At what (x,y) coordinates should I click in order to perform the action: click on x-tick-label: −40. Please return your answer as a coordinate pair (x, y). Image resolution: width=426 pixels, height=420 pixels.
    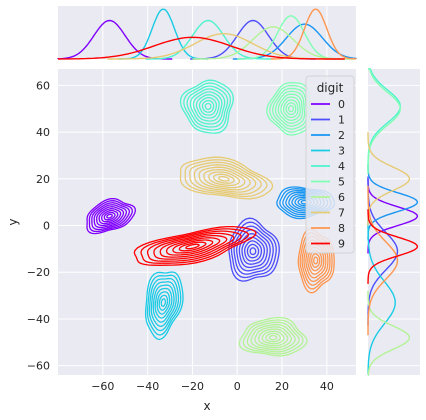
    Looking at the image, I should click on (147, 386).